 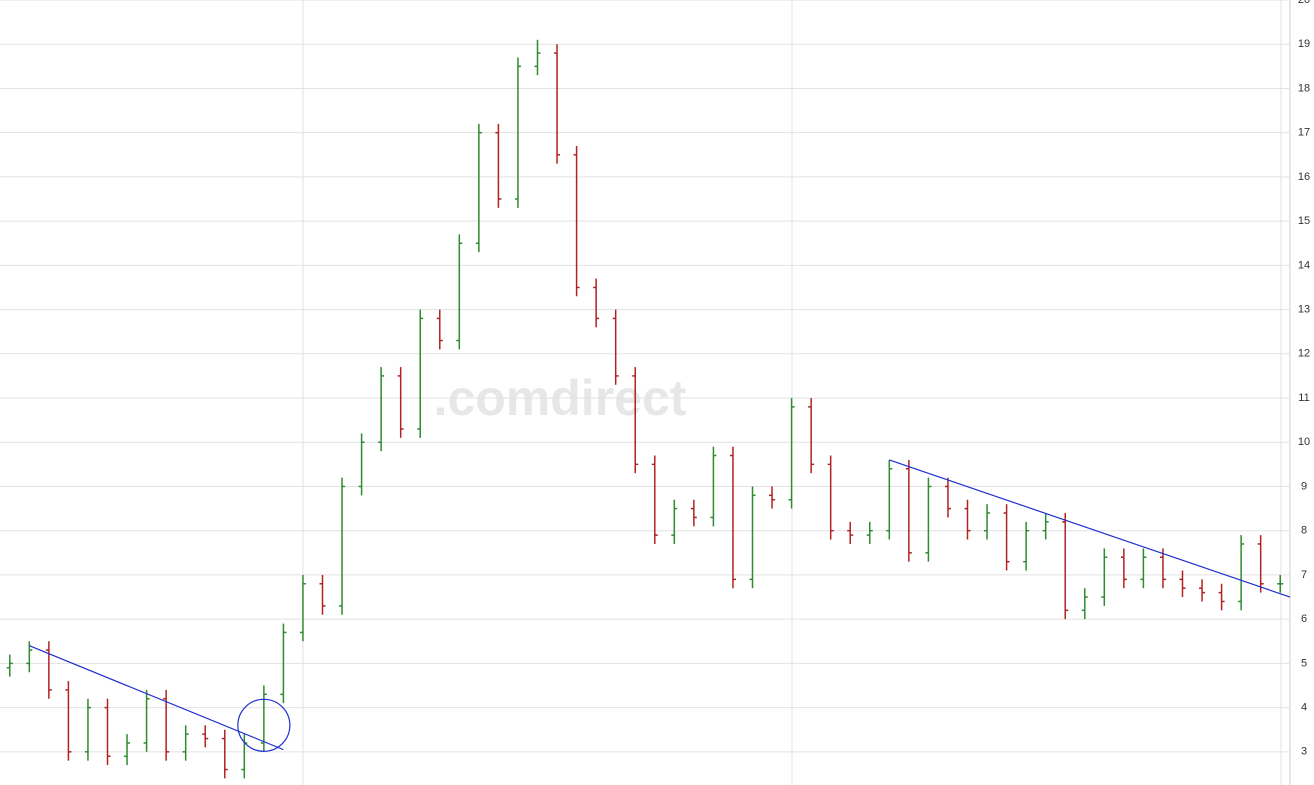 I want to click on y-tick-label: 6, so click(x=1304, y=619).